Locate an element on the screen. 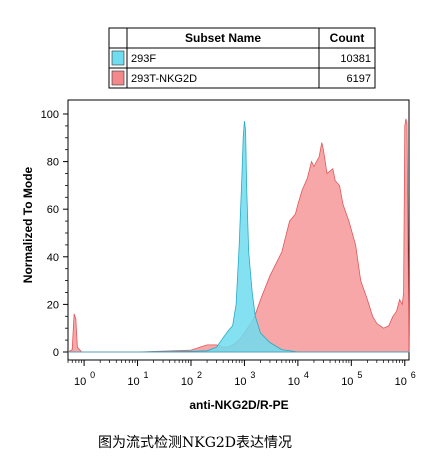 This screenshot has height=459, width=437. y-tick-label: 0 is located at coordinates (56, 353).